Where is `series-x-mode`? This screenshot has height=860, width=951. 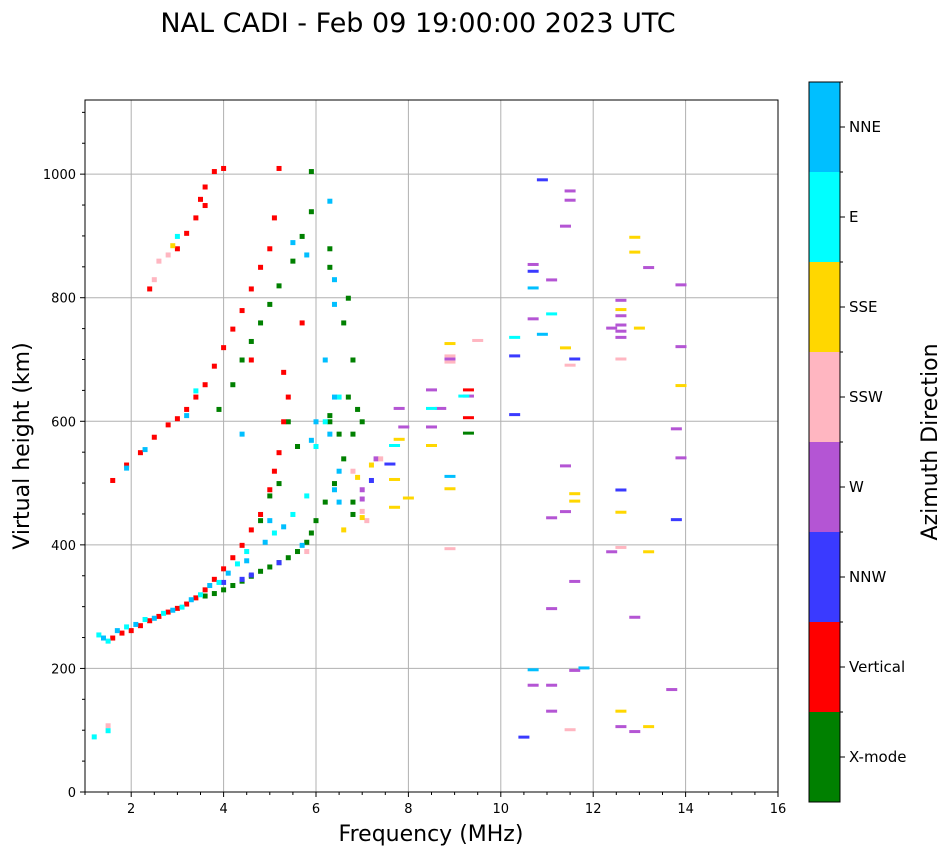
series-x-mode is located at coordinates (338, 384).